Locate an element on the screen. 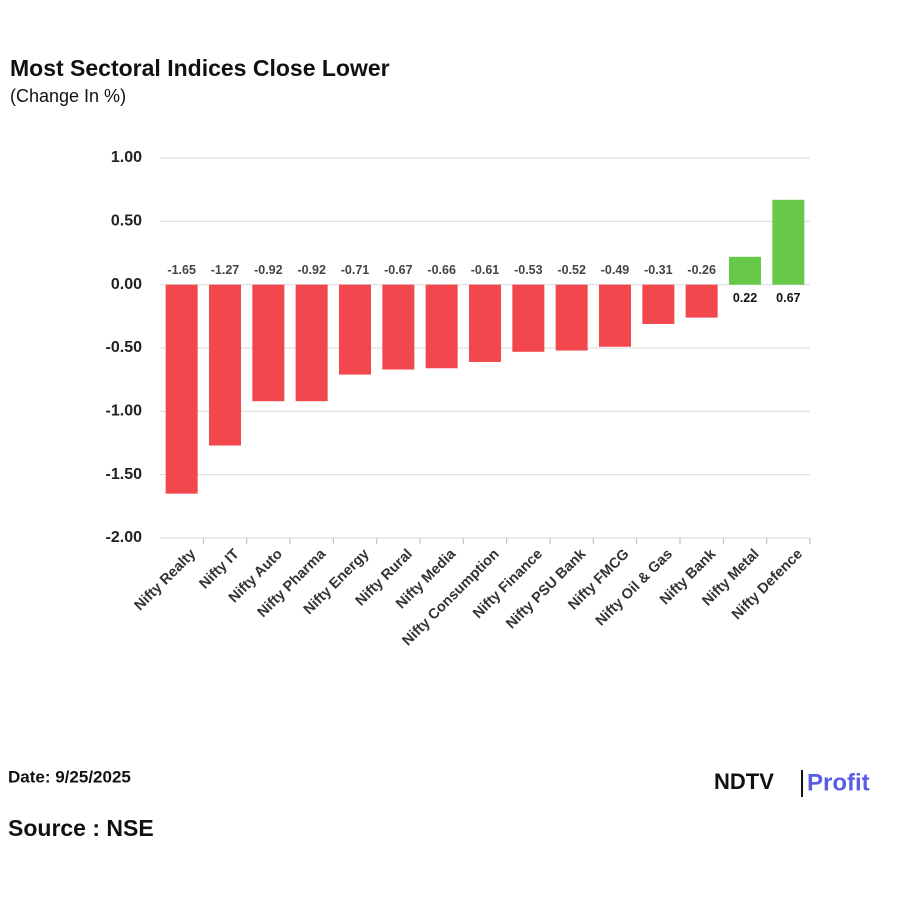 The width and height of the screenshot is (900, 905). y-tick-label: -1.50 is located at coordinates (124, 474).